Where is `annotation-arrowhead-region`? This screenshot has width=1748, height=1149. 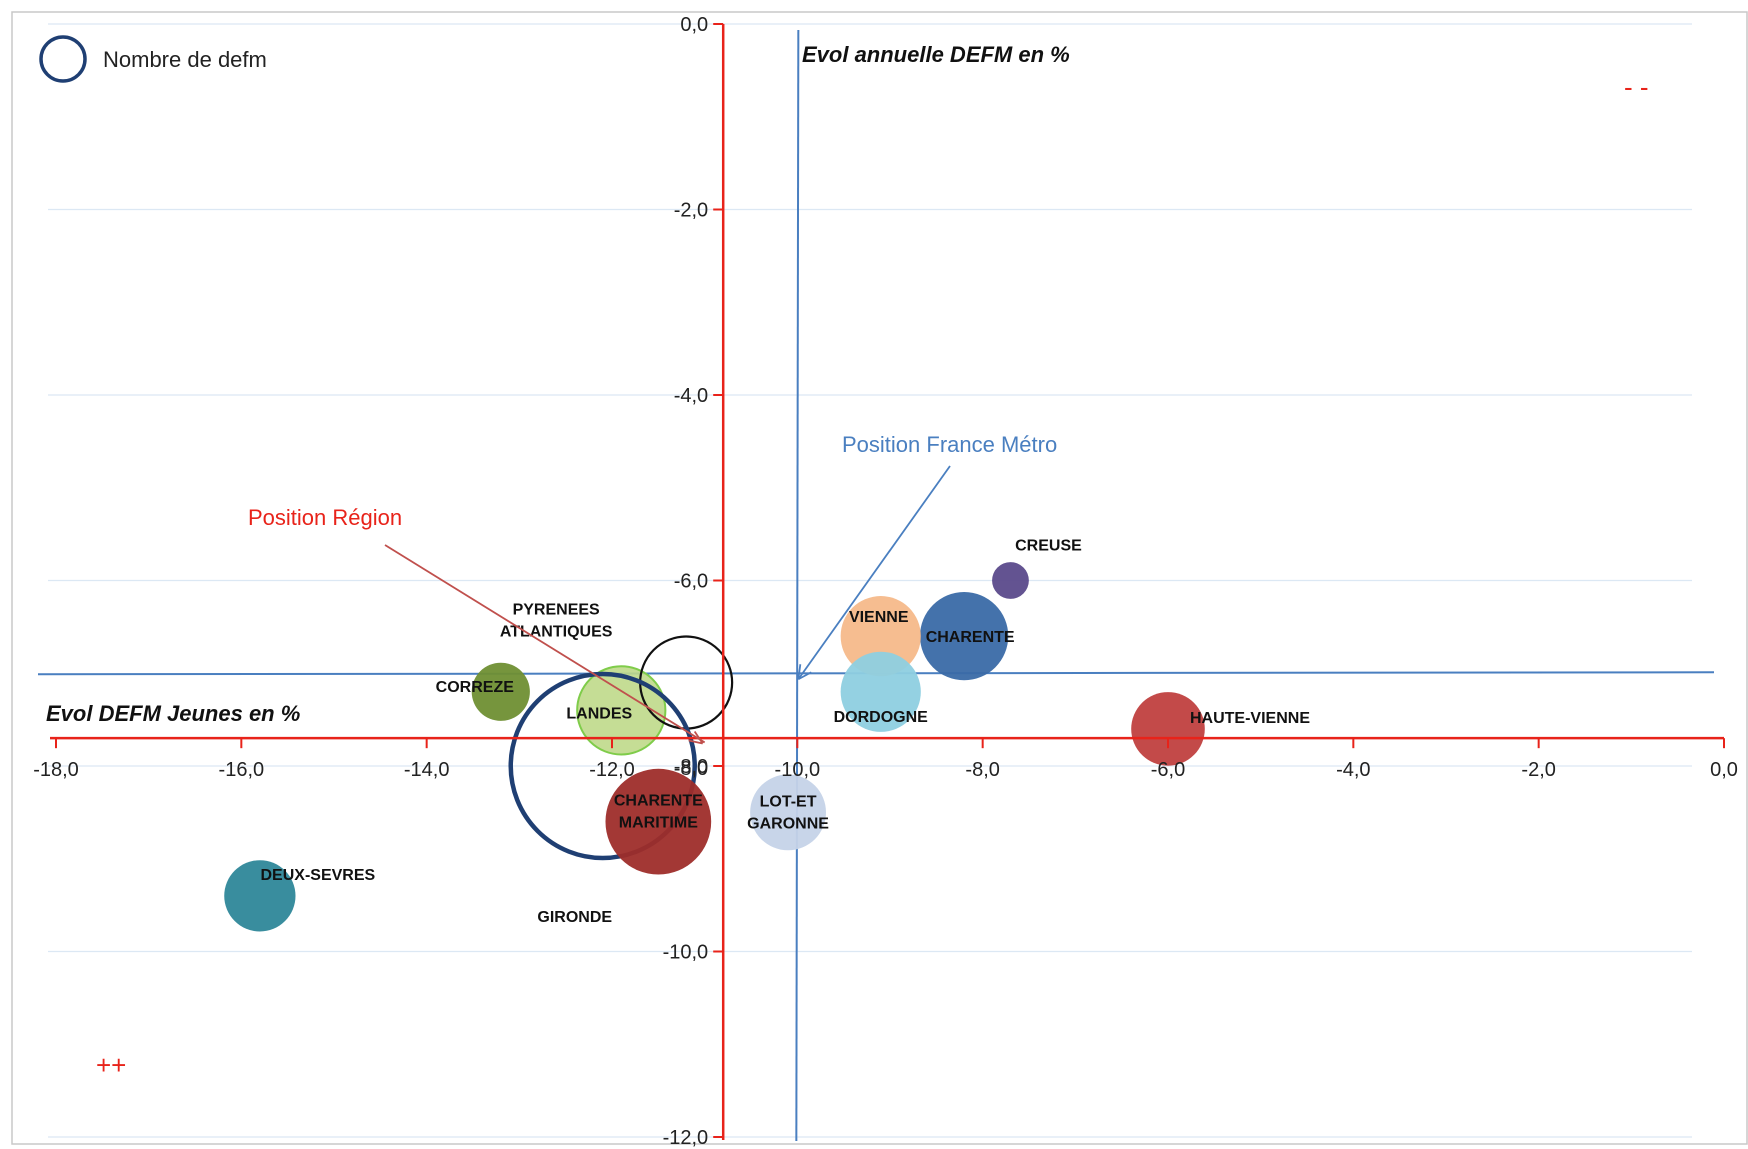 annotation-arrowhead-region is located at coordinates (696, 737).